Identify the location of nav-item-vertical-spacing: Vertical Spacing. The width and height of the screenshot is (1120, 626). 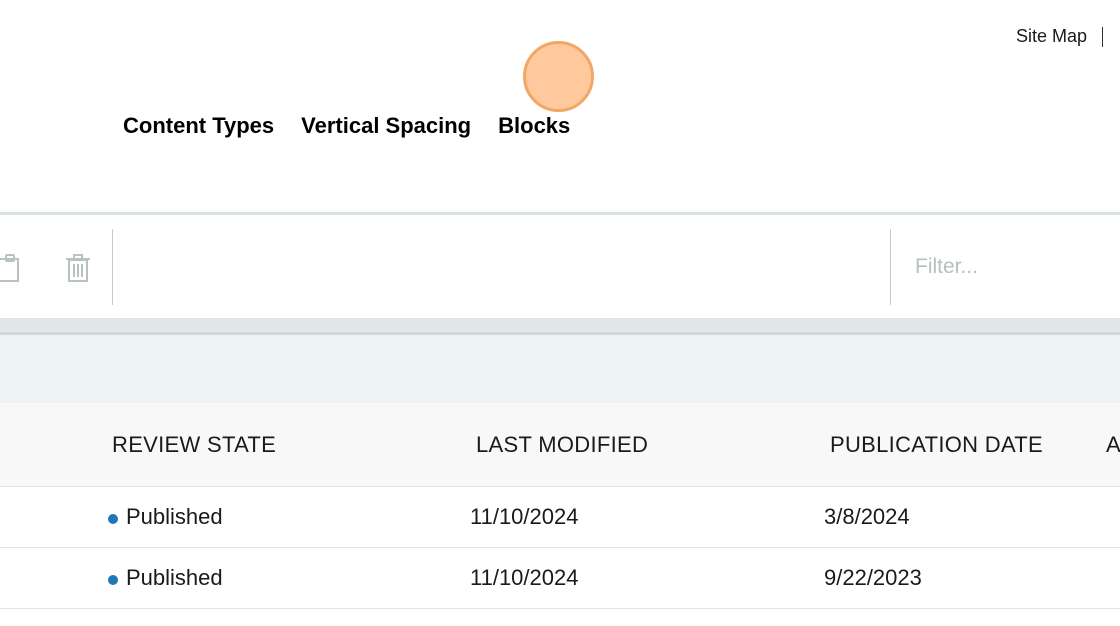
(386, 125).